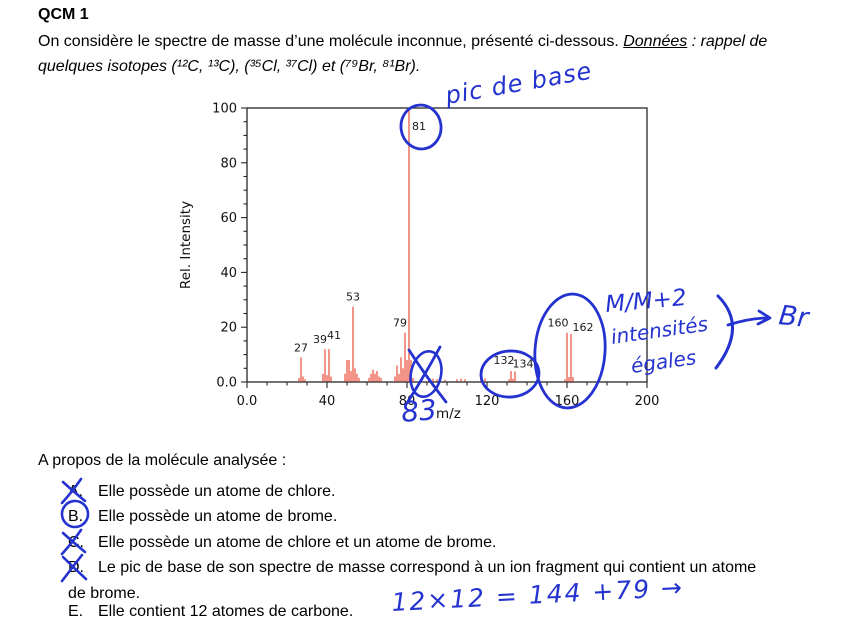 This screenshot has height=625, width=855. Describe the element at coordinates (218, 516) in the screenshot. I see `option-text: Elle possède un atome de brome.` at that location.